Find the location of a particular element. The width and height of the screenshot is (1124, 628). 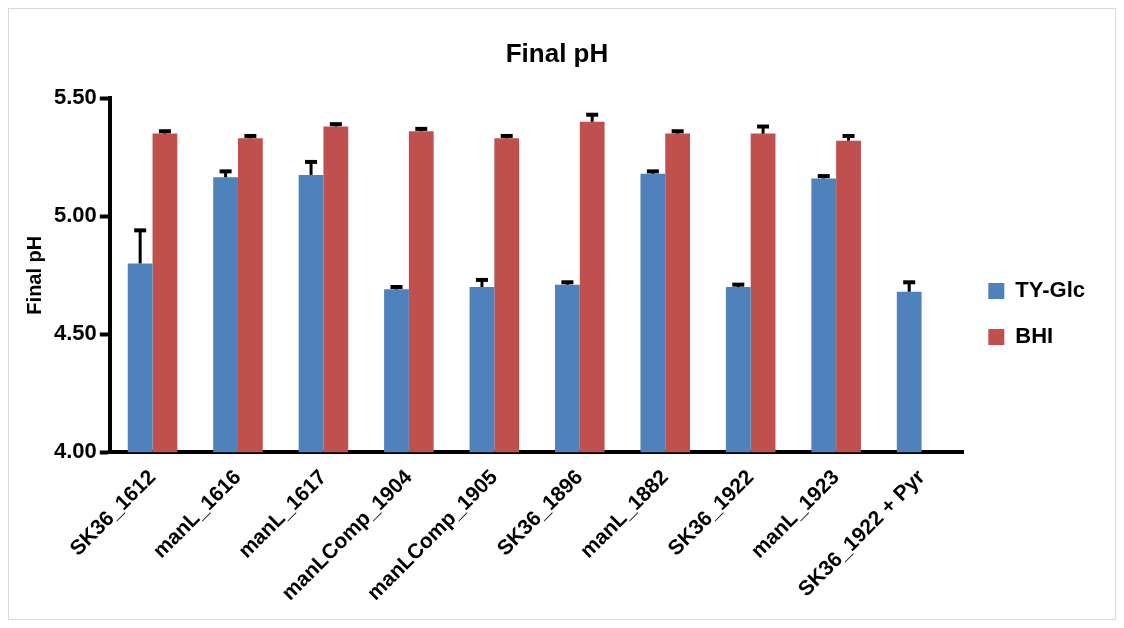

legend-label: BHI is located at coordinates (1034, 336).